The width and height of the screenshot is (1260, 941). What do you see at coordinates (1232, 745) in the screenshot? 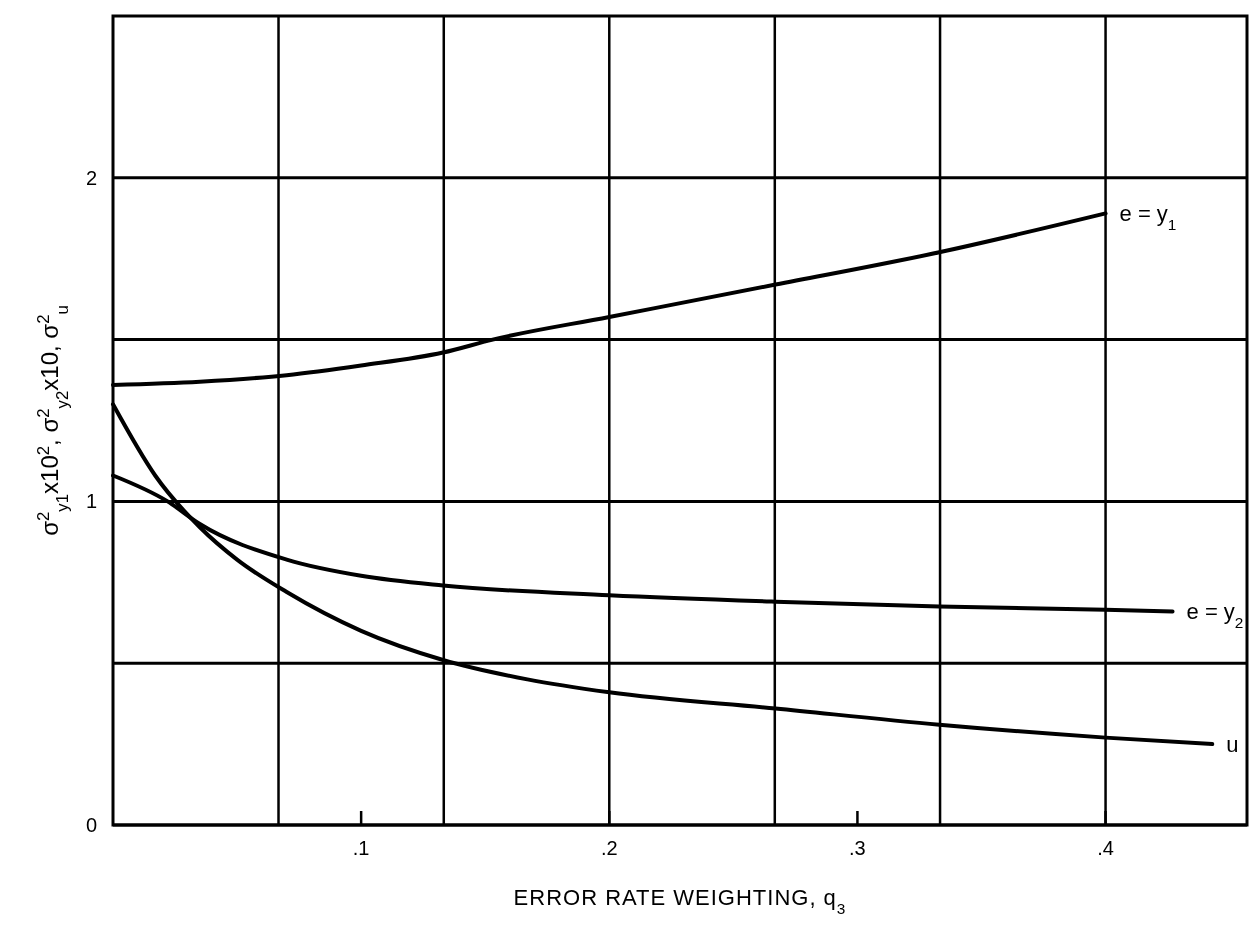
I see `series-label: u` at bounding box center [1232, 745].